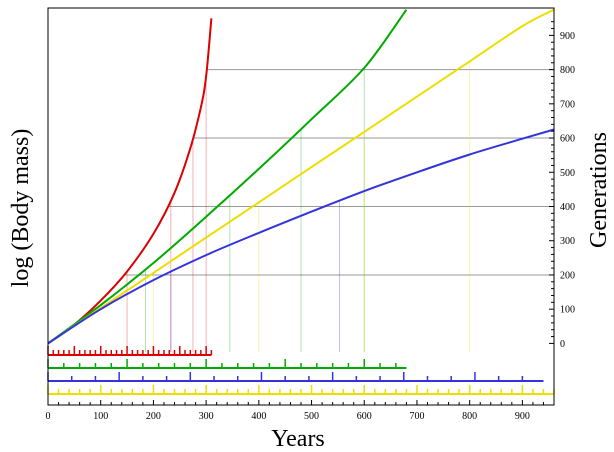  Describe the element at coordinates (567, 173) in the screenshot. I see `right-tick-label: 500` at that location.